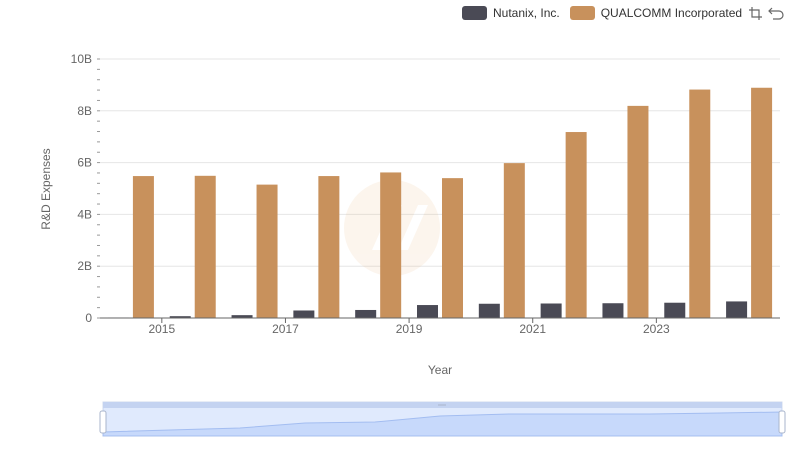 Image resolution: width=800 pixels, height=461 pixels. Describe the element at coordinates (81, 59) in the screenshot. I see `y-tick-label: 10B` at that location.